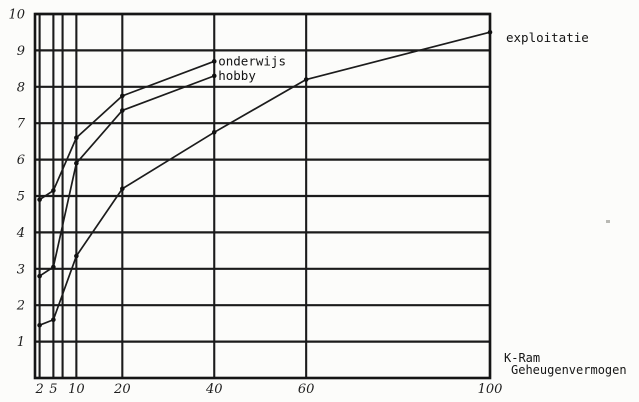  I want to click on x-tick-label: 100, so click(490, 389).